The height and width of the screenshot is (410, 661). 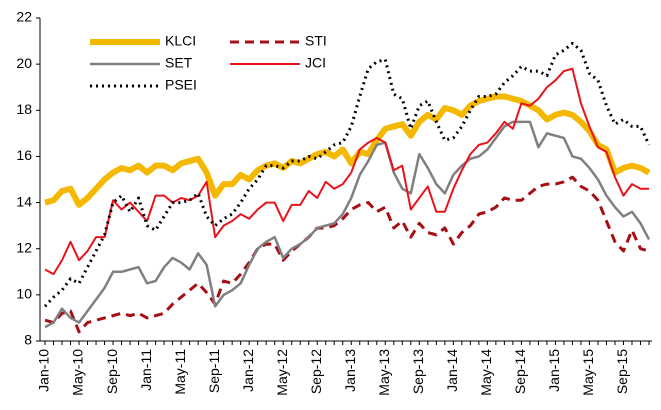 What do you see at coordinates (24, 247) in the screenshot?
I see `y-tick-label: 12` at bounding box center [24, 247].